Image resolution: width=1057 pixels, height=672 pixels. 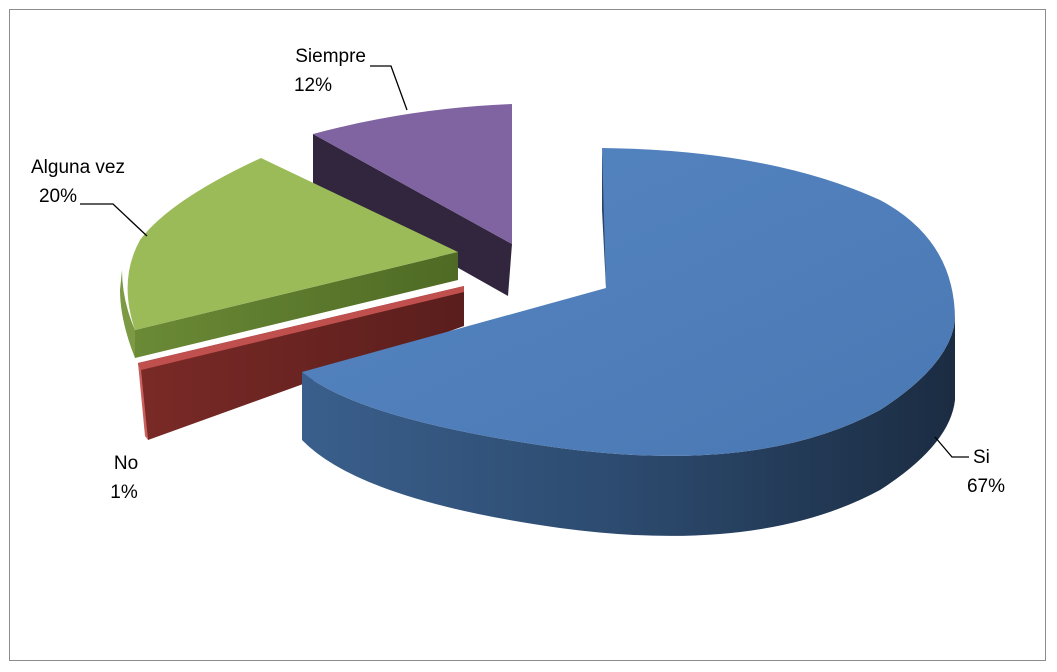 What do you see at coordinates (981, 457) in the screenshot?
I see `label-si-name: Si` at bounding box center [981, 457].